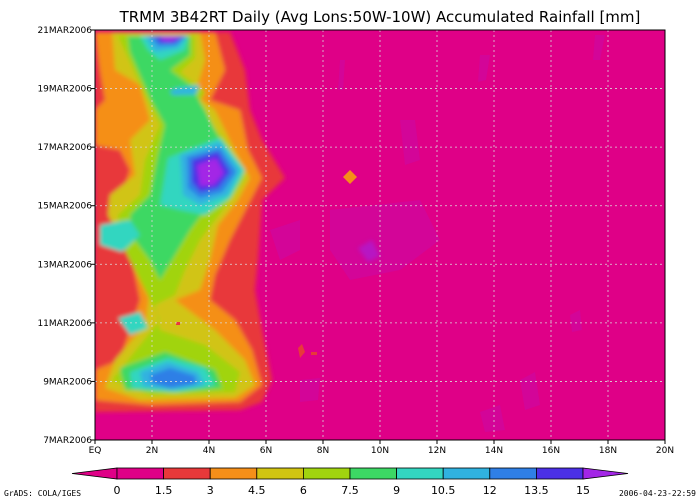 The image size is (700, 500). Describe the element at coordinates (551, 451) in the screenshot. I see `x-tick-label: 16N` at that location.